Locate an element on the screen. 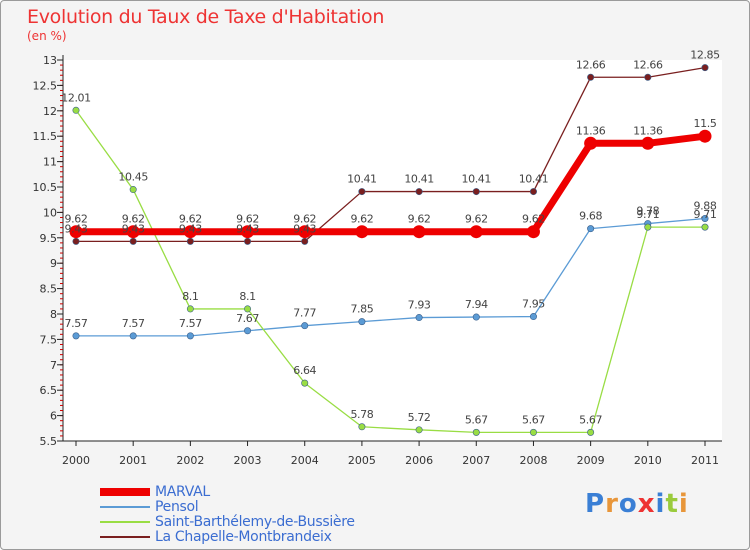 Image resolution: width=750 pixels, height=550 pixels. x-tick-label: 2011 is located at coordinates (705, 460).